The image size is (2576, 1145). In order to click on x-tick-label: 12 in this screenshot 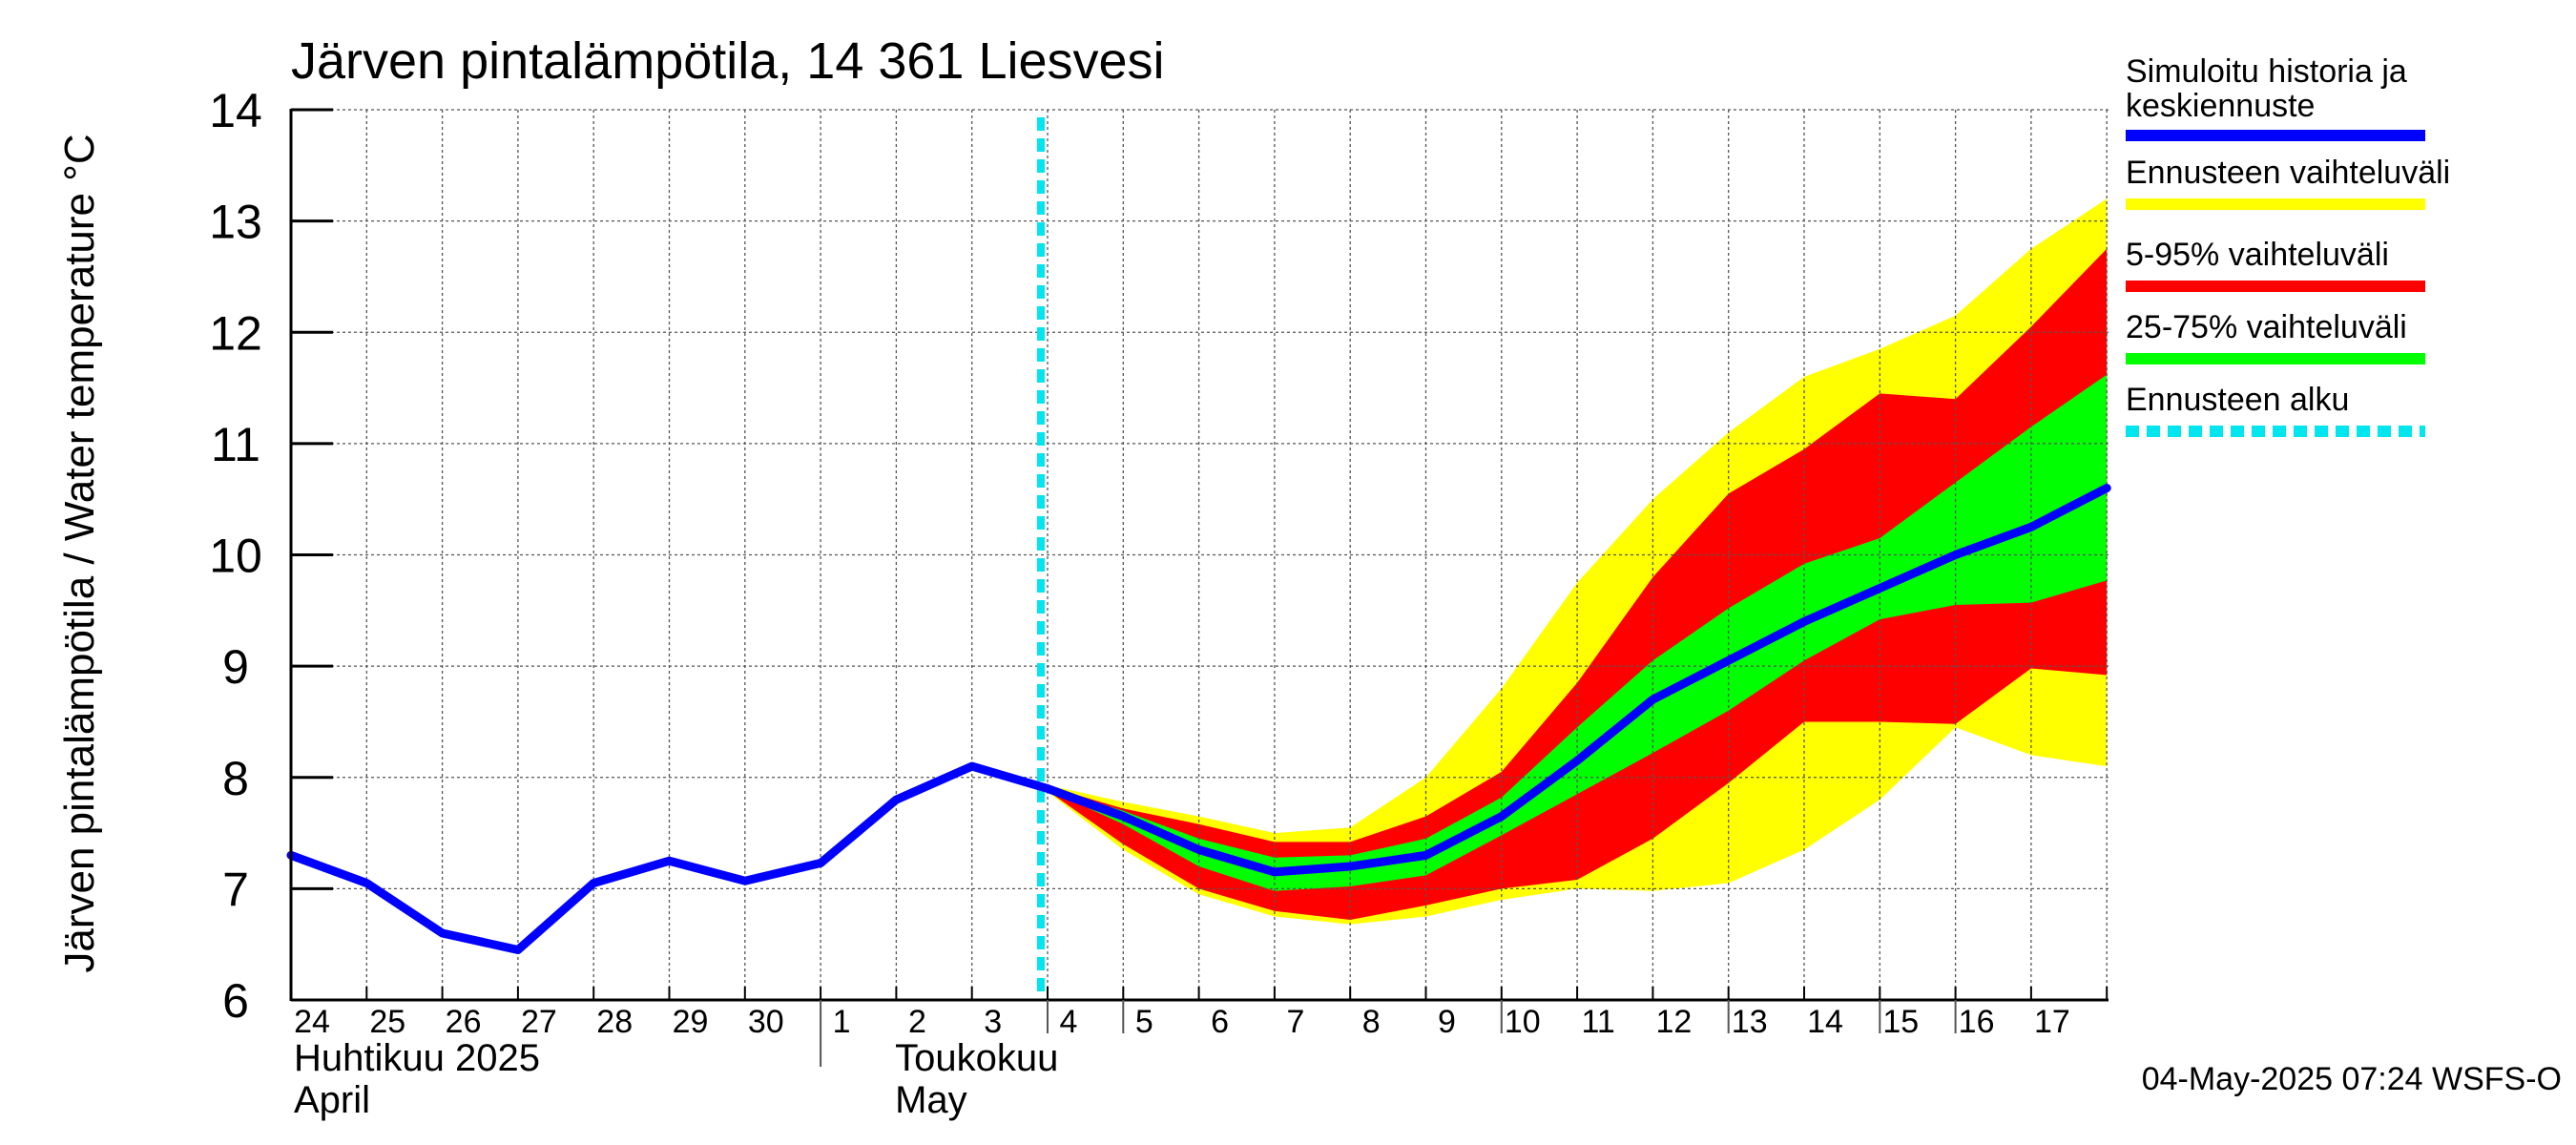, I will do `click(1673, 1022)`.